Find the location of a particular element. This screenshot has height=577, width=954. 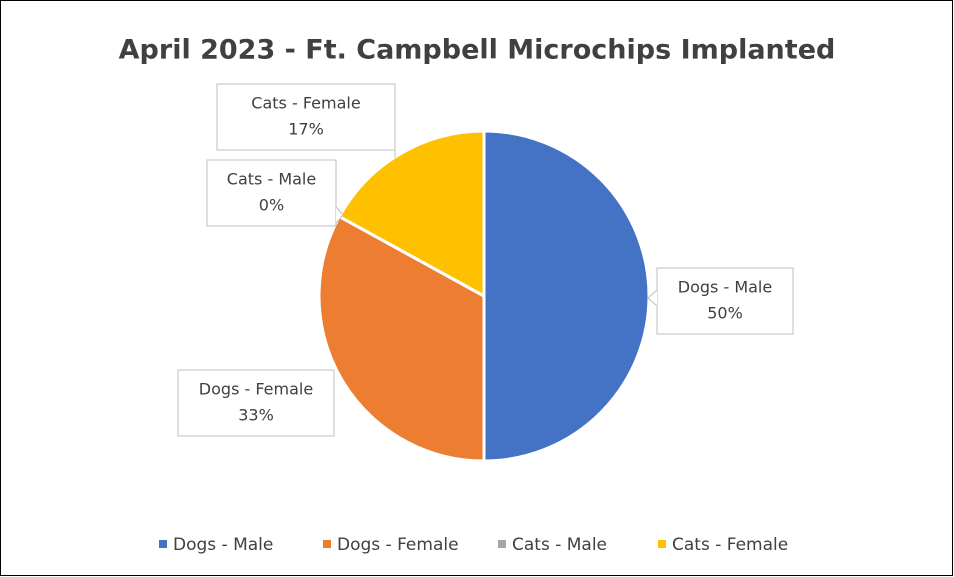

legend-label: Dogs - Male is located at coordinates (223, 545).